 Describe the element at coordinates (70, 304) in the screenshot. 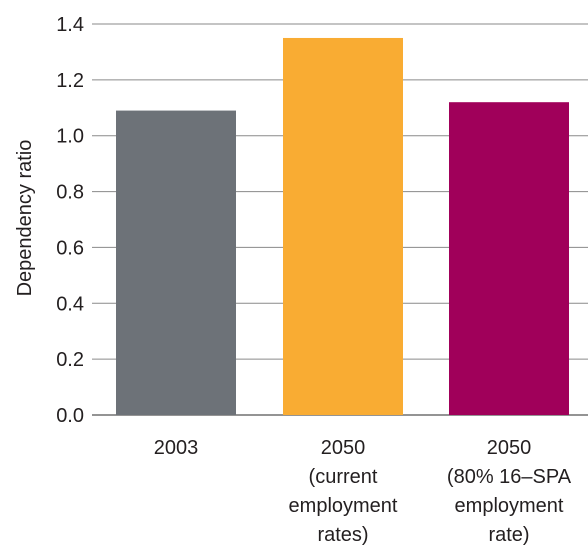

I see `y-tick-label: 0.4` at that location.